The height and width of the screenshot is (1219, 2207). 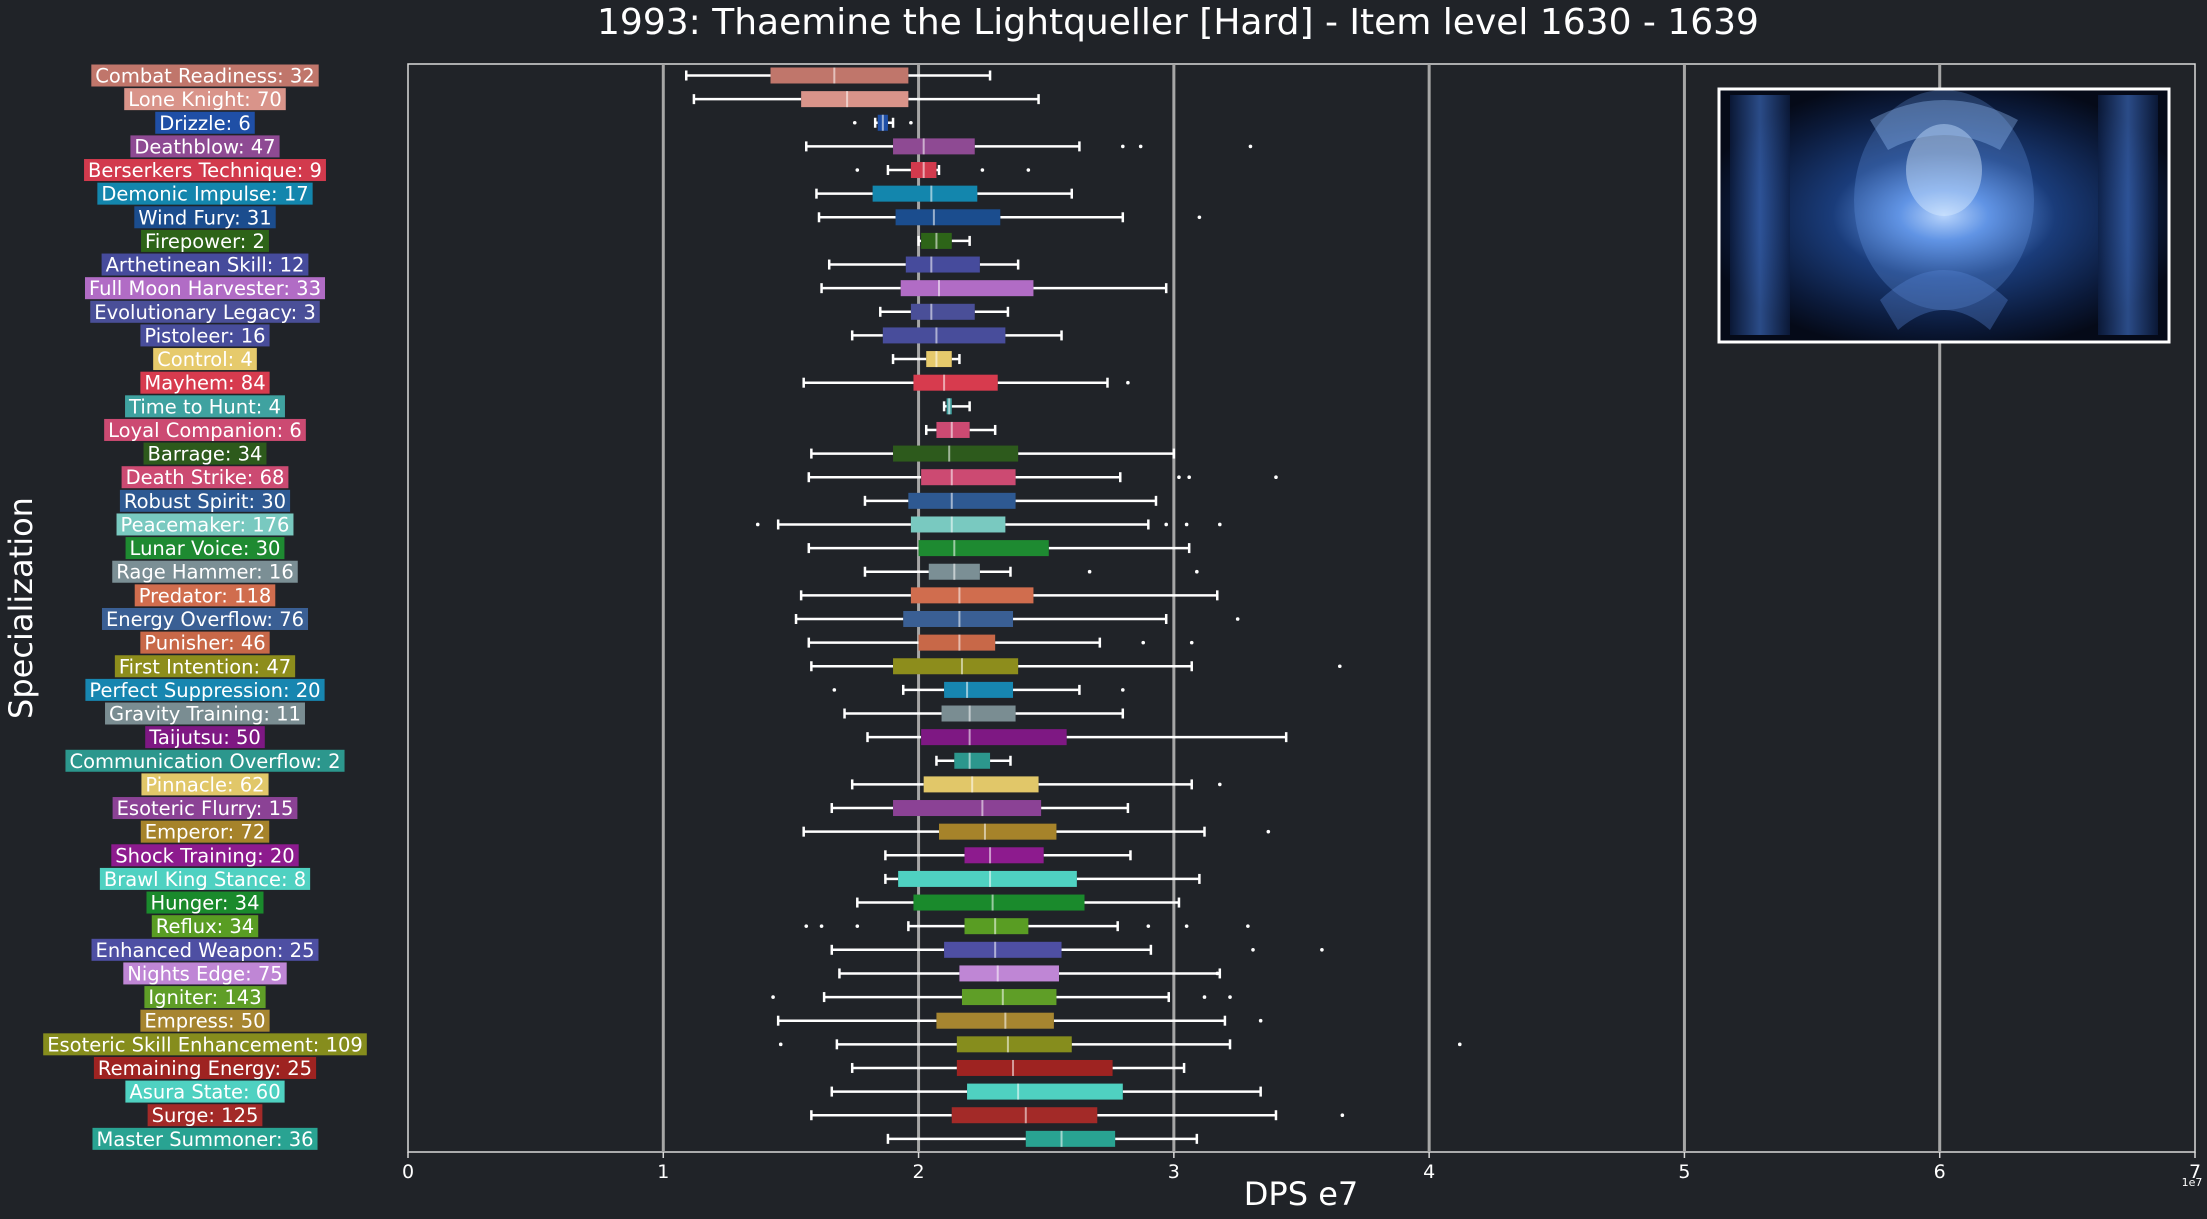 I want to click on label-text: Esoteric Flurry: 15, so click(x=205, y=808).